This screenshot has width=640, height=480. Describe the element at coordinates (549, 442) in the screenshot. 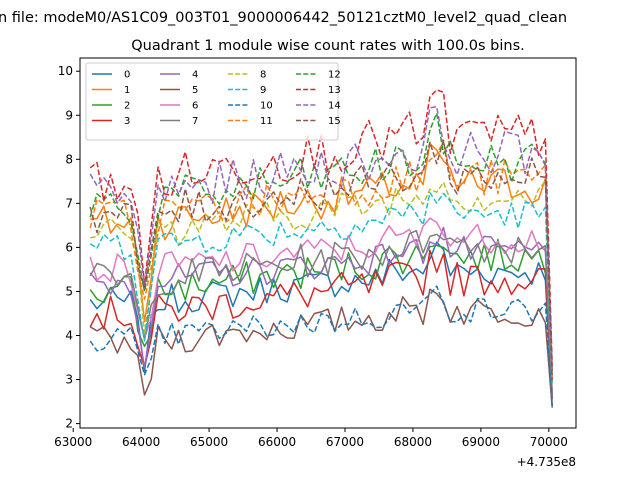

I see `x-tick-label: 70000` at that location.